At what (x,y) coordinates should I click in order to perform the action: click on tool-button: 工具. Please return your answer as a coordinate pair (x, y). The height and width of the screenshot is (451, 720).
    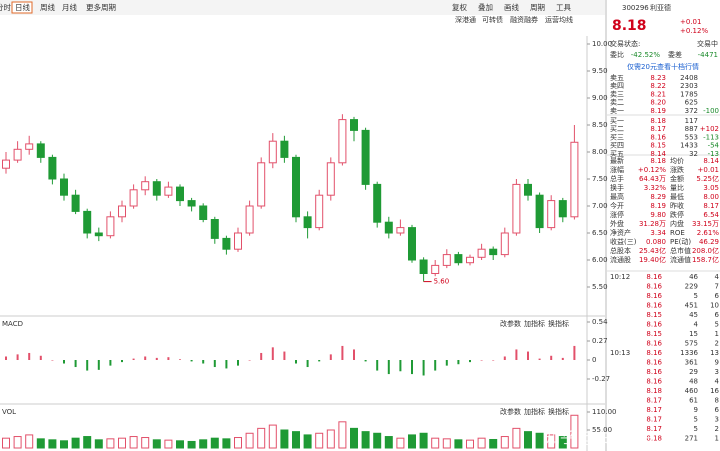
    Looking at the image, I should click on (563, 7).